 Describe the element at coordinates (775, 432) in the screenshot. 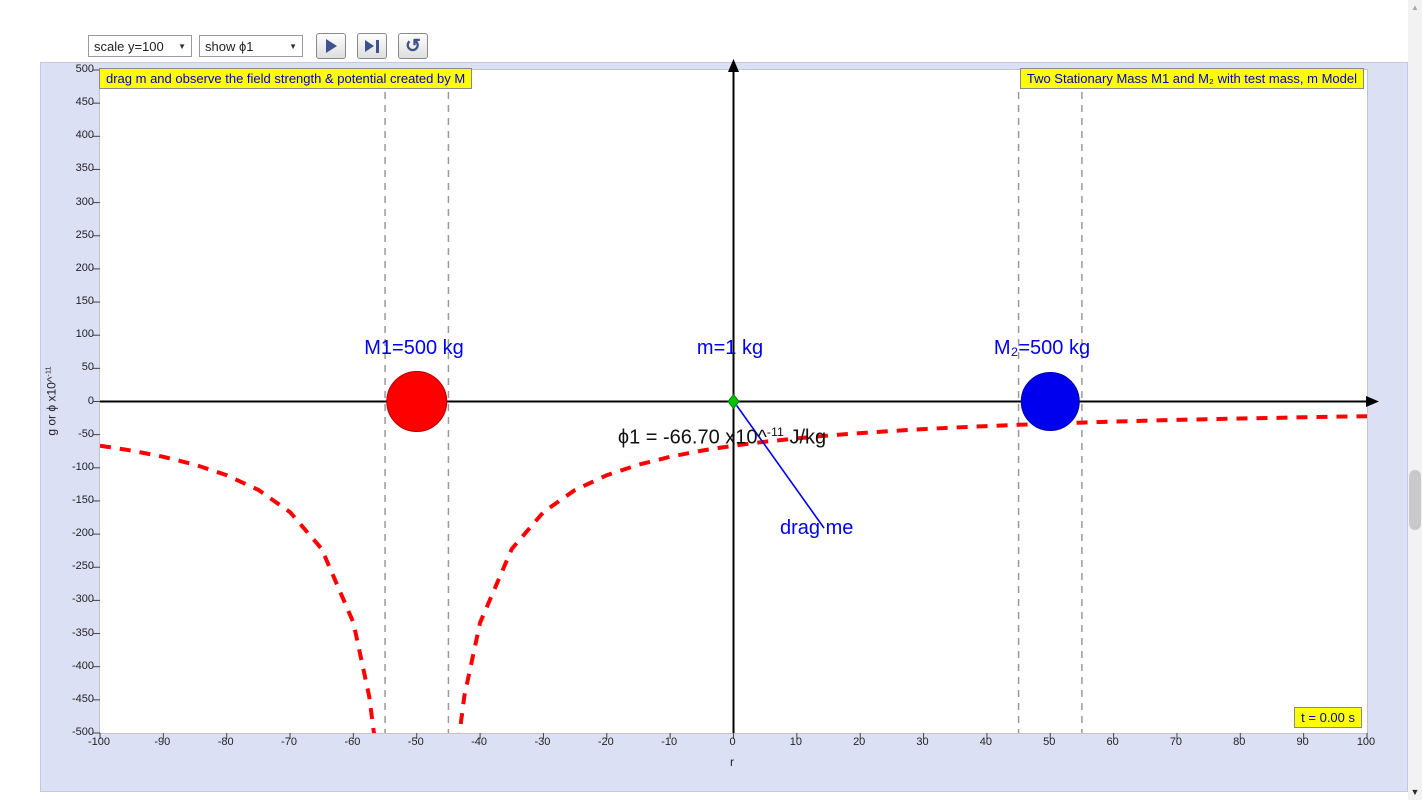

I see `potential-readout-exponent: -11` at that location.